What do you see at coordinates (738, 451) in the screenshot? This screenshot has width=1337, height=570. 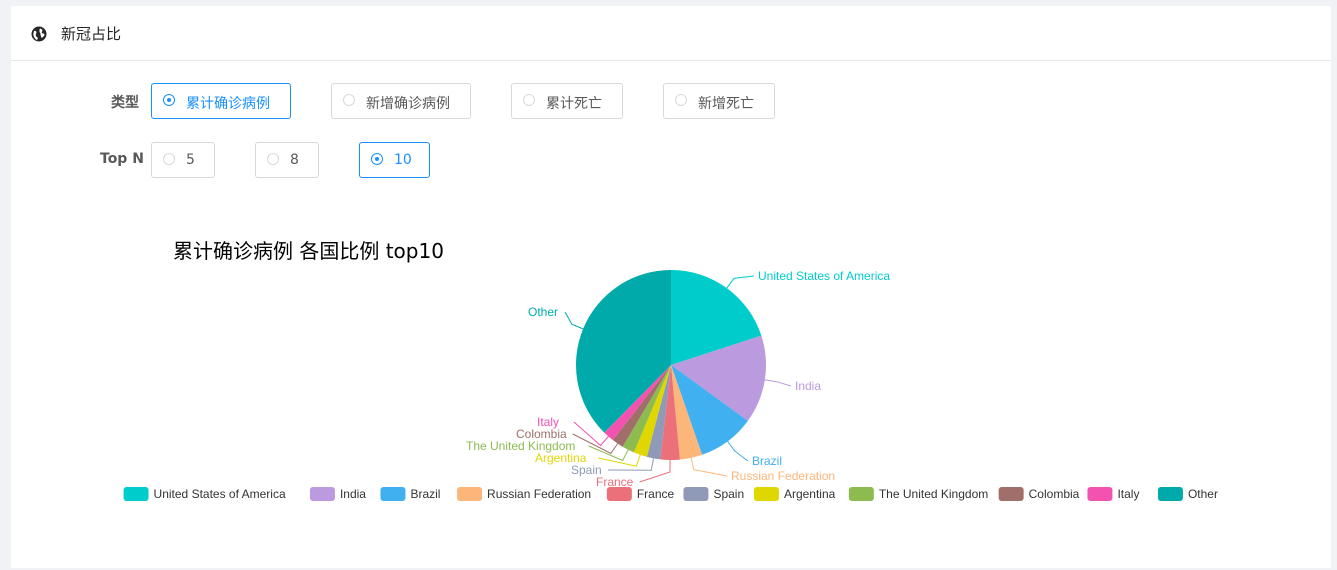 I see `label-line-brazil` at bounding box center [738, 451].